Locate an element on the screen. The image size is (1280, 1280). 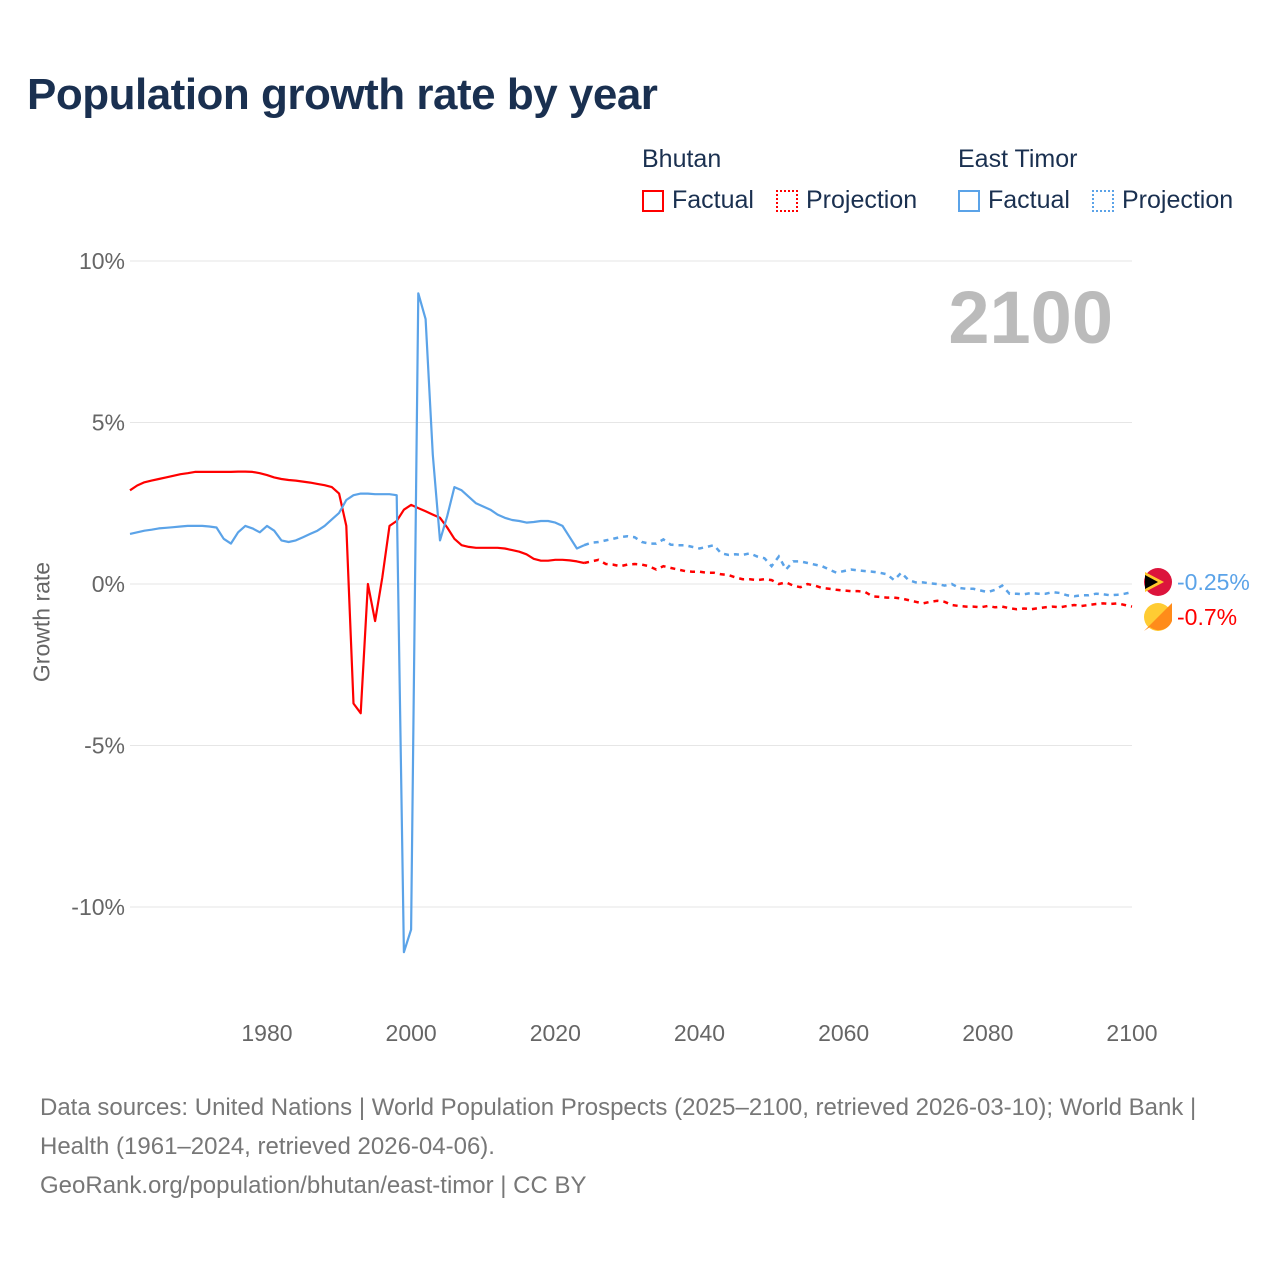
legend-bhutan-factual: Factual is located at coordinates (698, 200).